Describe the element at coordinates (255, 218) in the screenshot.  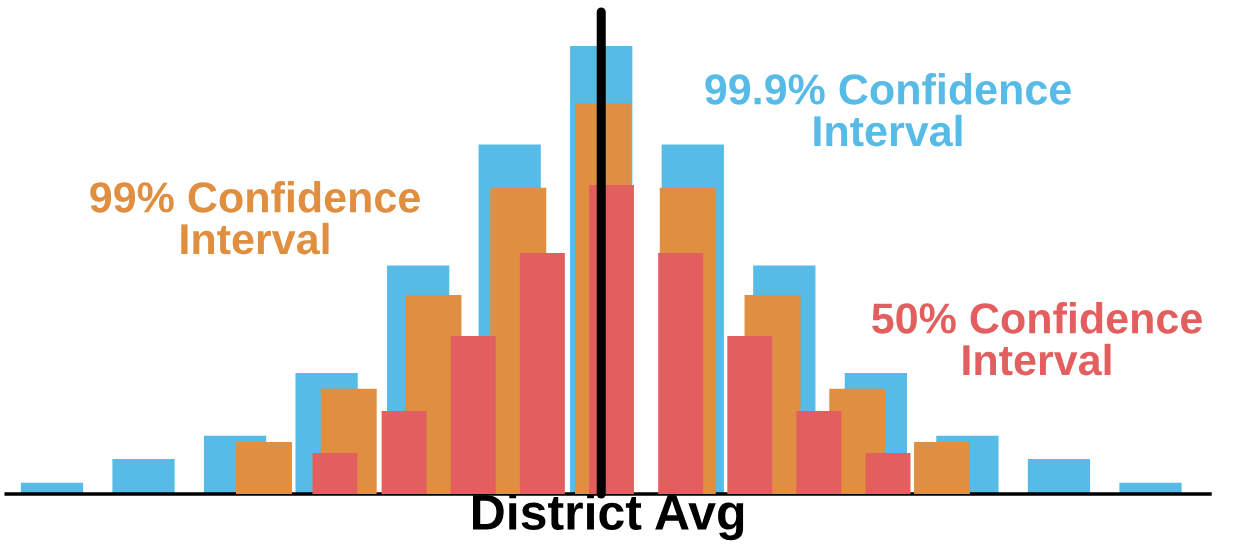
I see `series-label: 99% Confidence Interval` at that location.